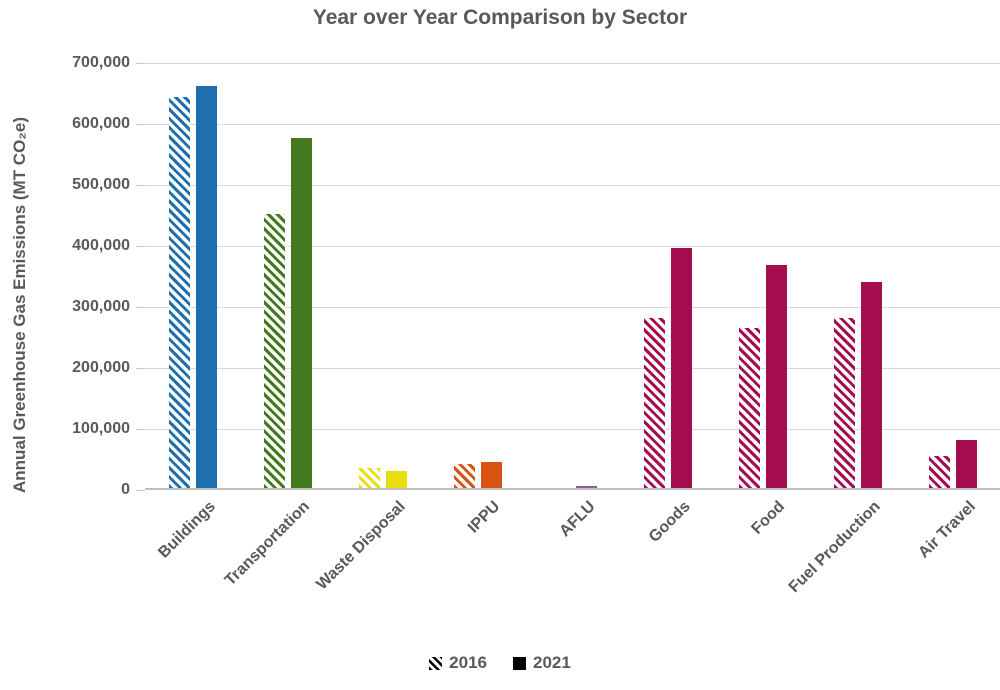  Describe the element at coordinates (519, 663) in the screenshot. I see `solid-swatch-icon` at that location.